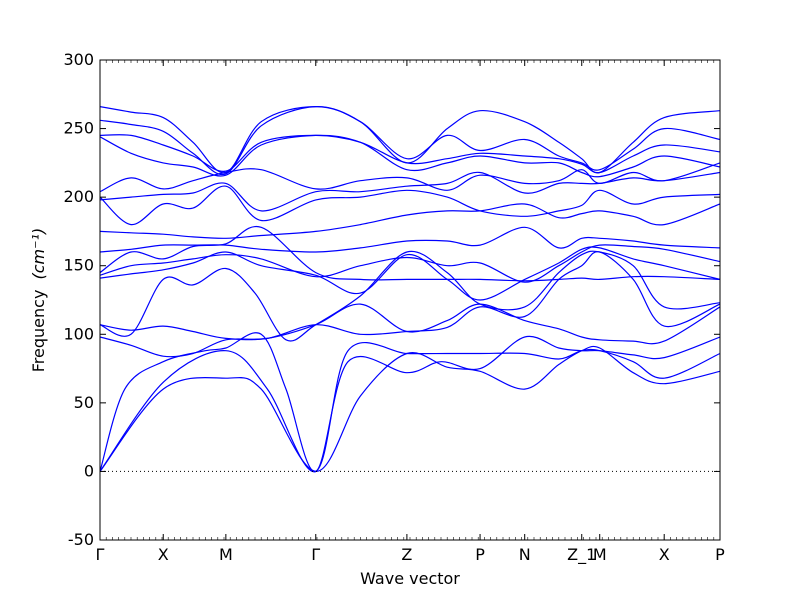  Describe the element at coordinates (78, 196) in the screenshot. I see `y-tick-label: 200` at that location.